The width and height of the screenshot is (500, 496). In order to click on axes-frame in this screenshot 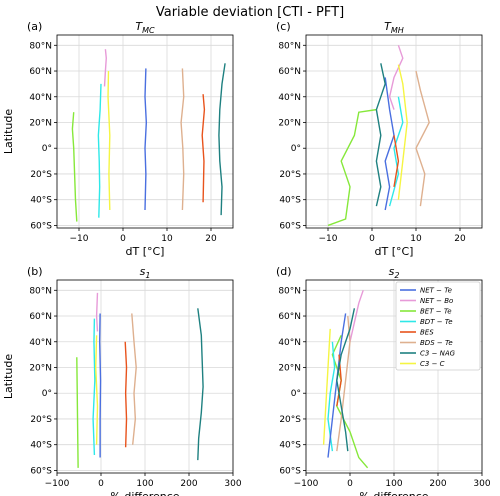, I will do `click(394, 131)`.